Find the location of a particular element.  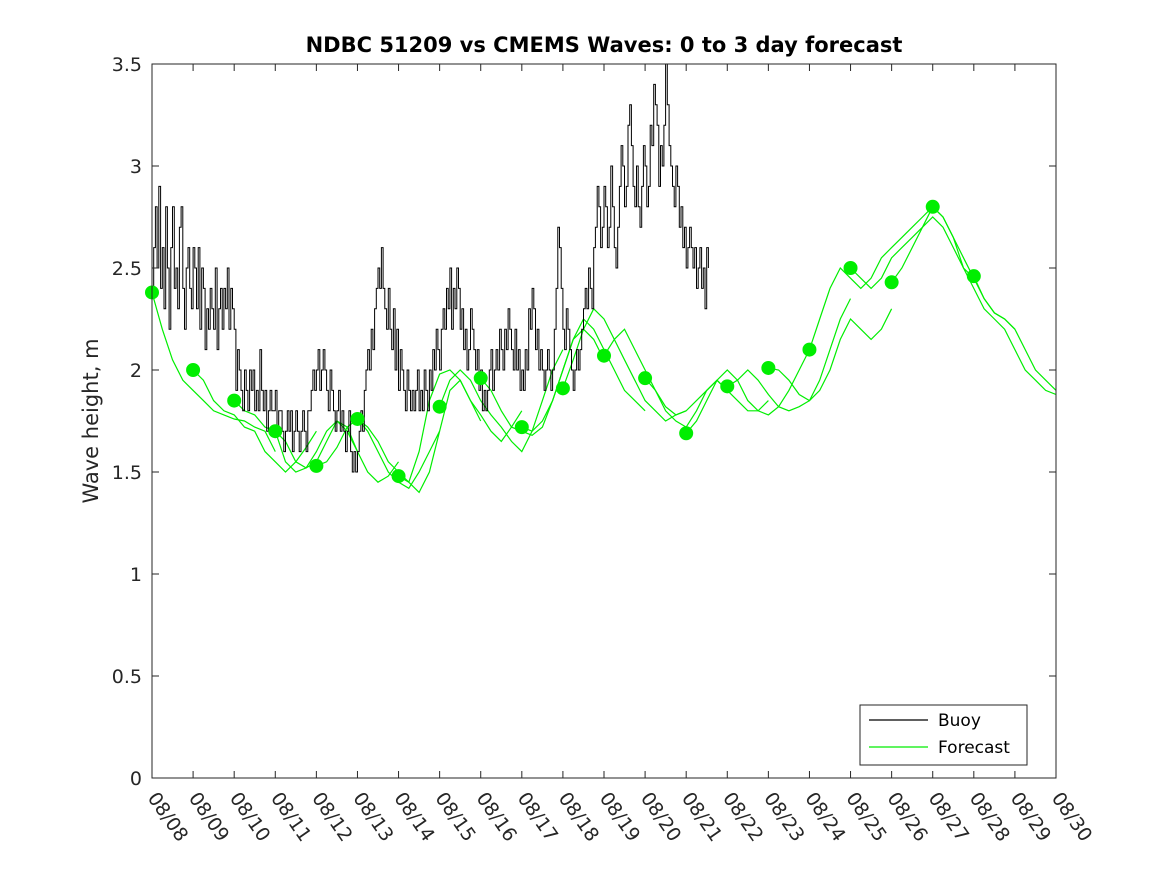

legend-label-buoy: Buoy is located at coordinates (959, 721).